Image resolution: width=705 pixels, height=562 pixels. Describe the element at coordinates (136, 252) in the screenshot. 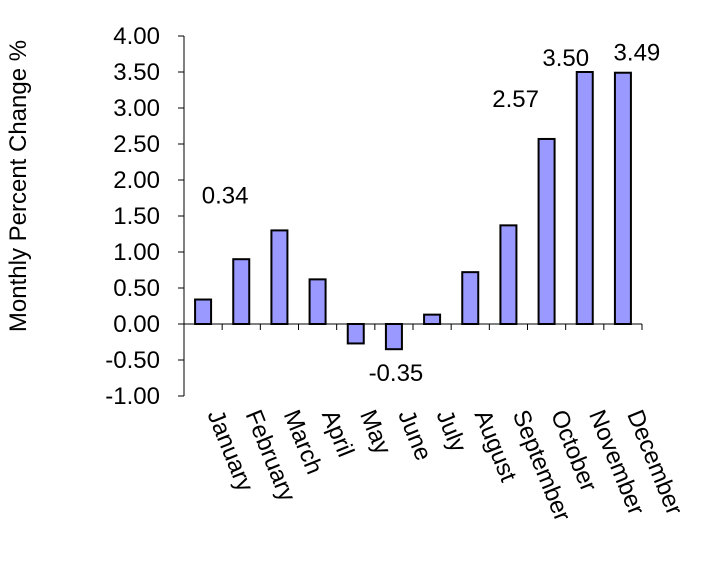

I see `y-tick-label: 1.00` at that location.